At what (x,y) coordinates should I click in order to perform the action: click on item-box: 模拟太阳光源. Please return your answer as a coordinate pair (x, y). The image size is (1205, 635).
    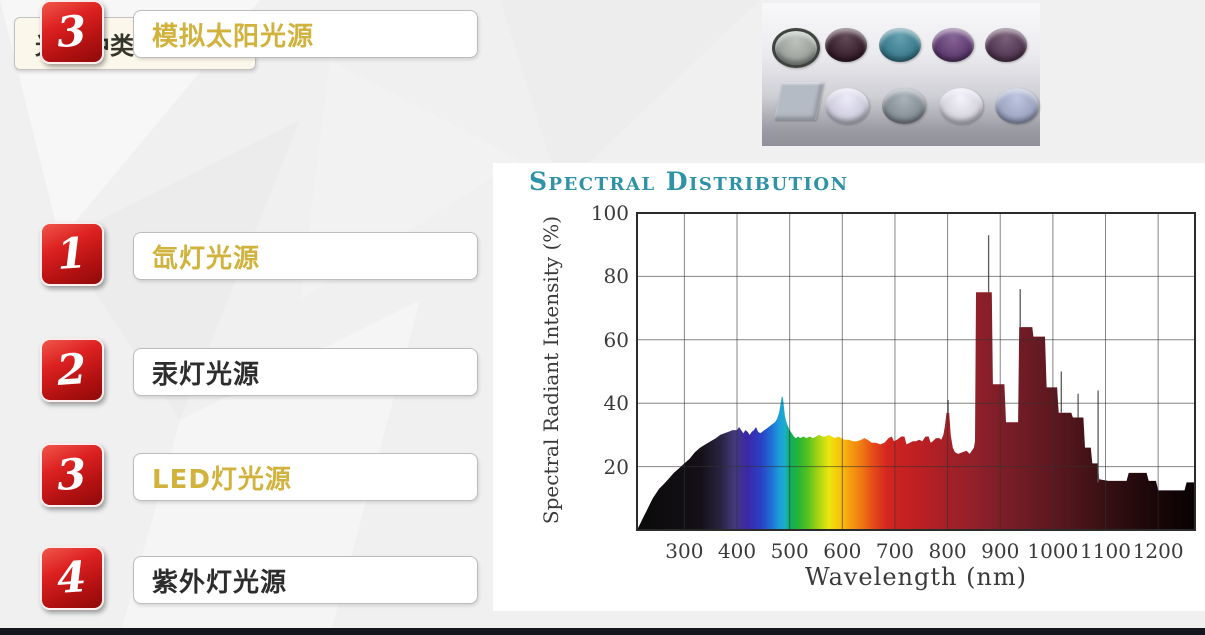
    Looking at the image, I should click on (305, 34).